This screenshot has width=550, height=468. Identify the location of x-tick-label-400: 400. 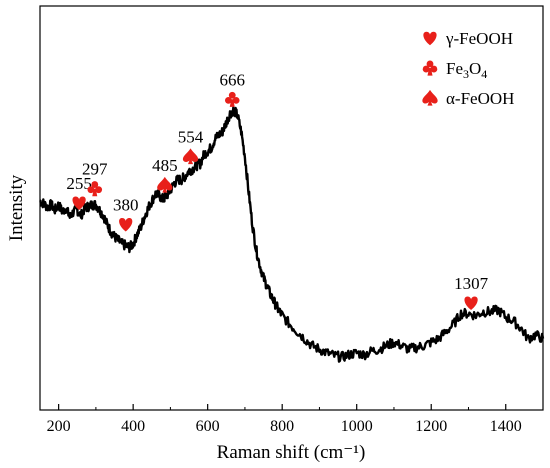
(133, 426).